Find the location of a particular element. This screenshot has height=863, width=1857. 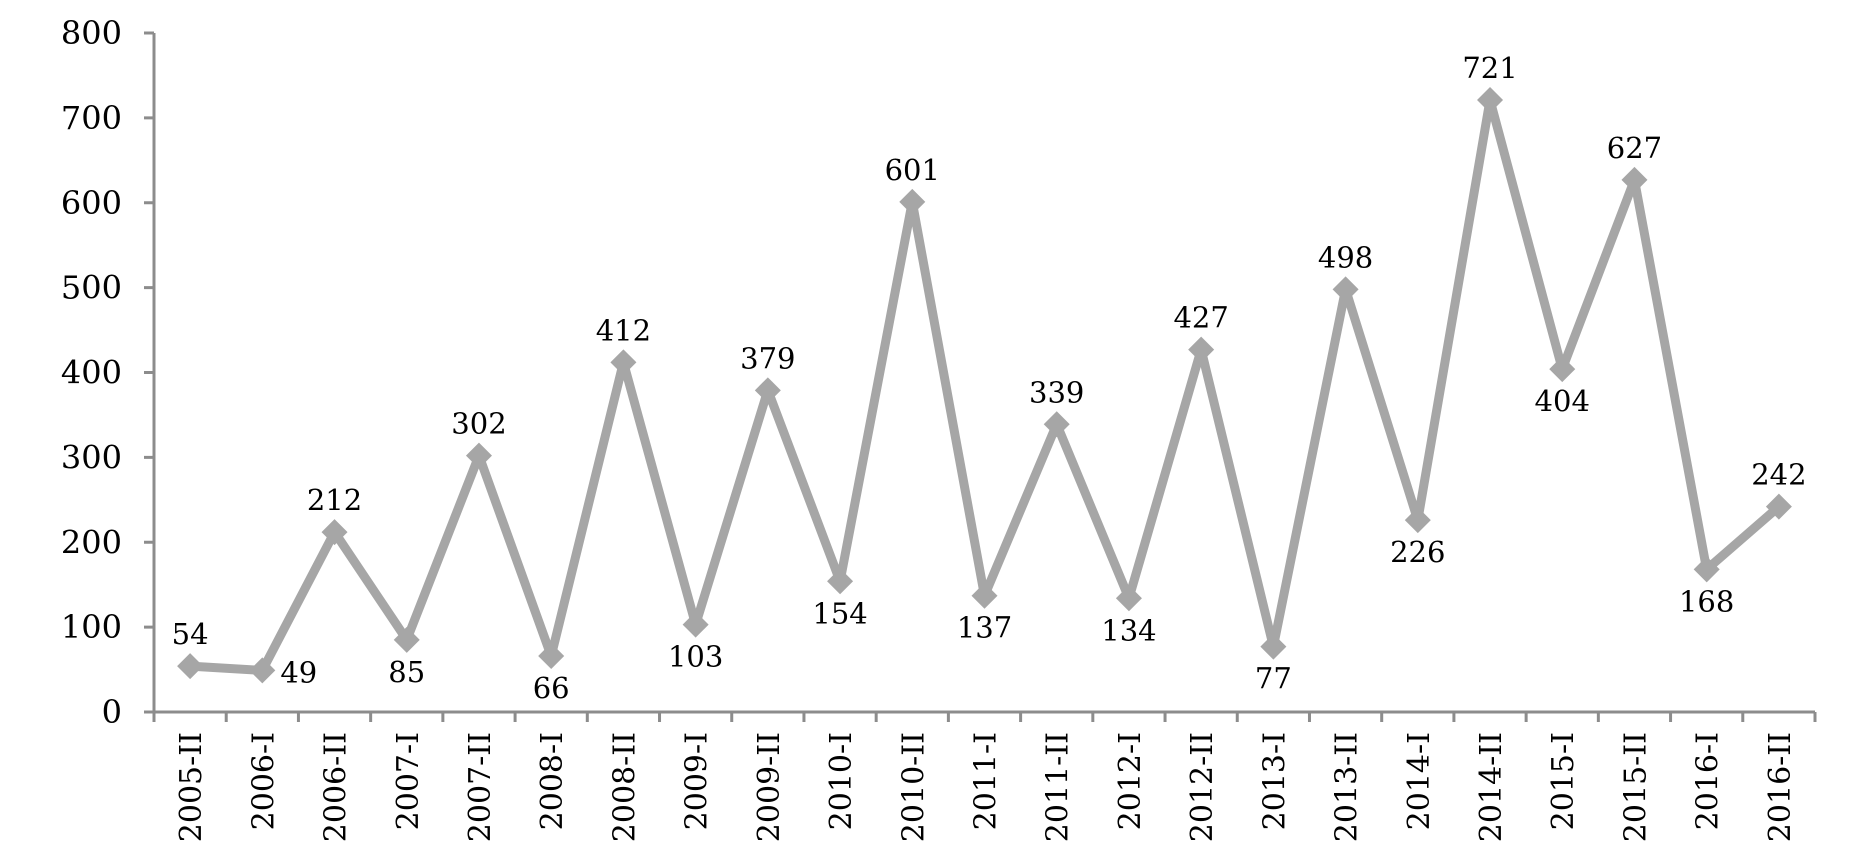

x-tick-label: 2014-I is located at coordinates (1419, 781).